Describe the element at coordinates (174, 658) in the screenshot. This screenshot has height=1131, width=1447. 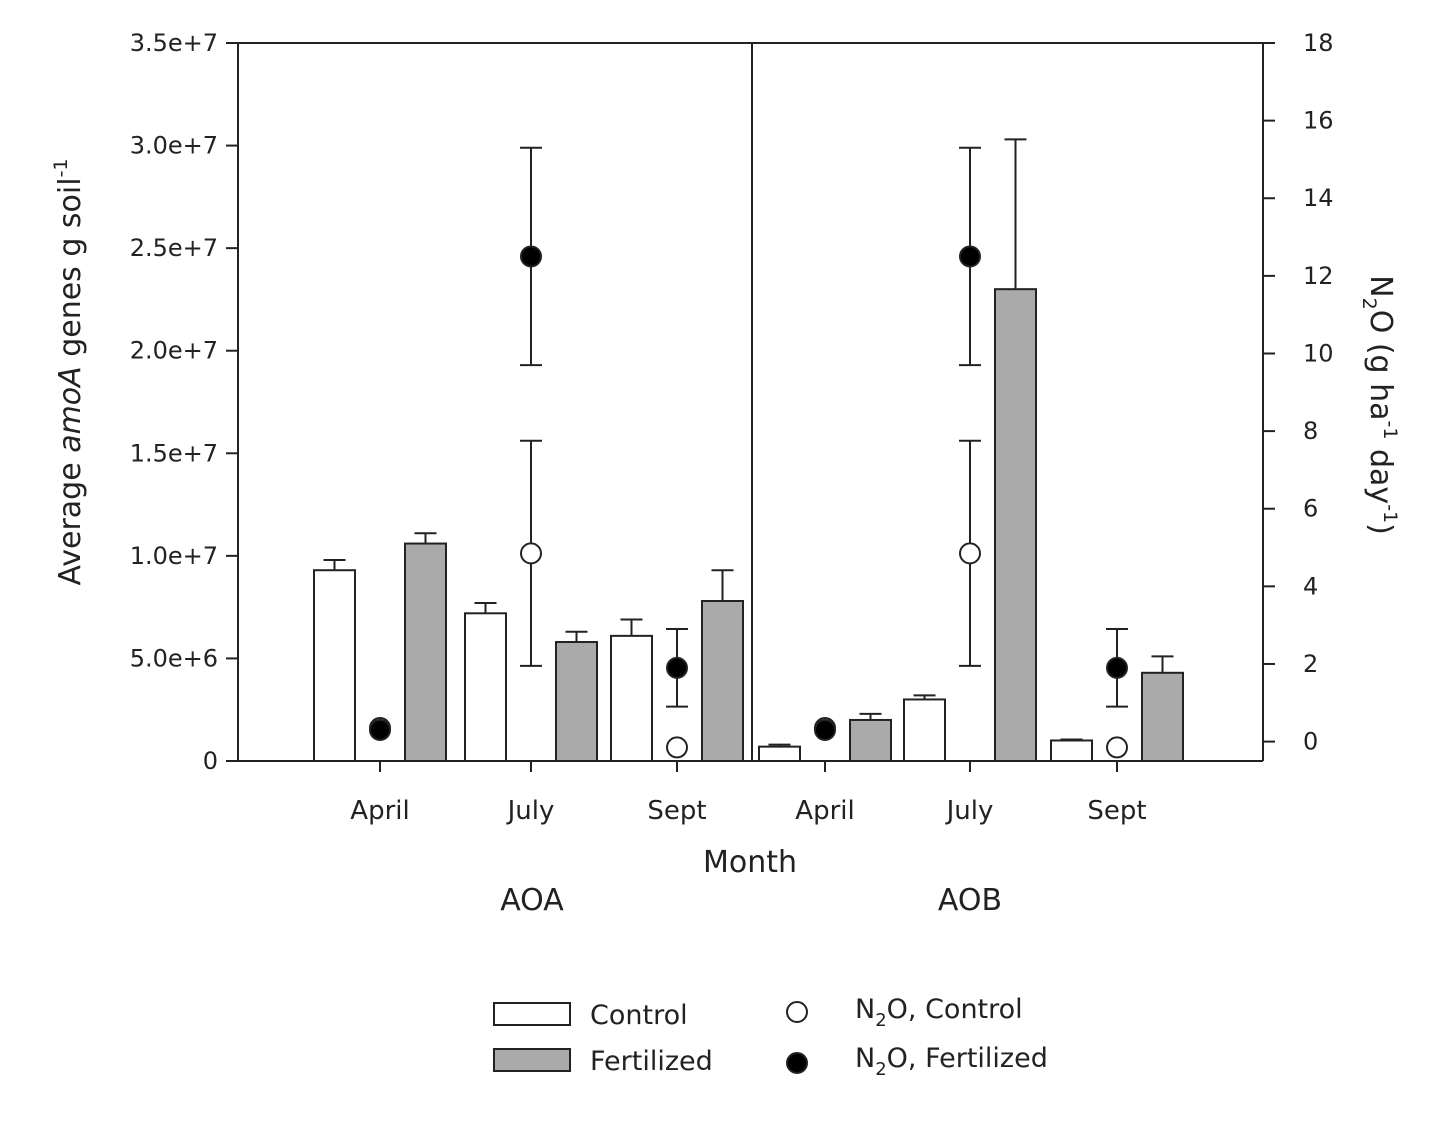
I see `y-left-tick-label-1: 5.0e+6` at that location.